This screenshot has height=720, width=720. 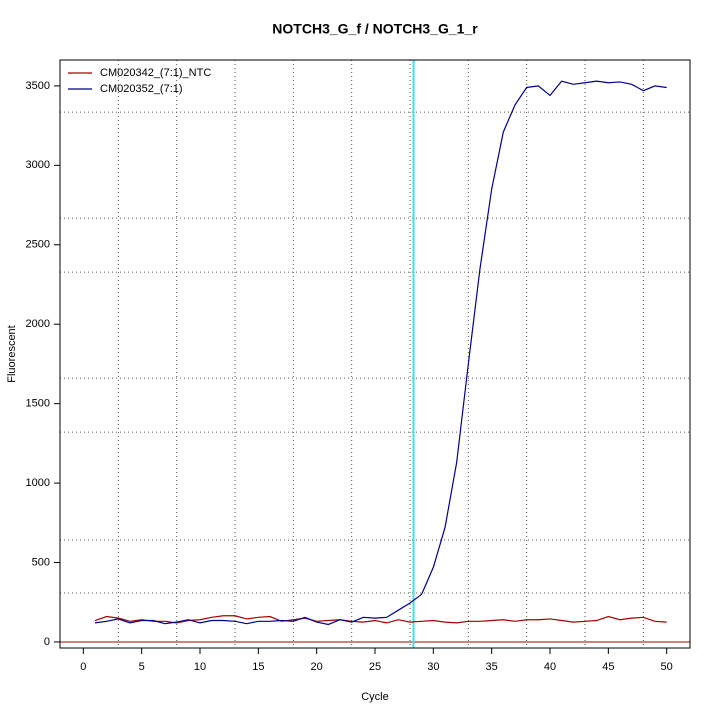 What do you see at coordinates (38, 483) in the screenshot?
I see `y-tick-label: 1000` at bounding box center [38, 483].